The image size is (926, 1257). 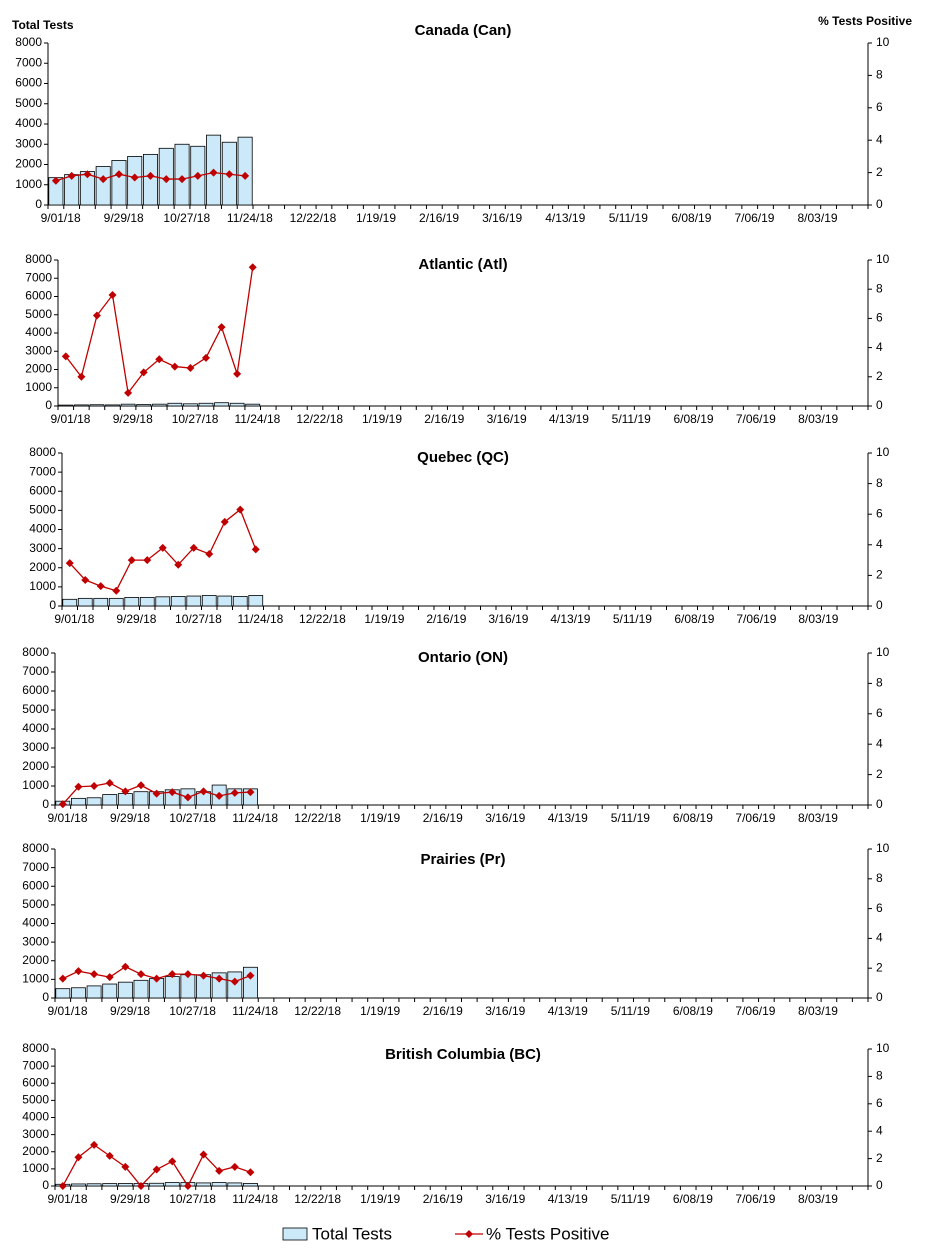 What do you see at coordinates (818, 1199) in the screenshot?
I see `x-tick-label: 8/03/19` at bounding box center [818, 1199].